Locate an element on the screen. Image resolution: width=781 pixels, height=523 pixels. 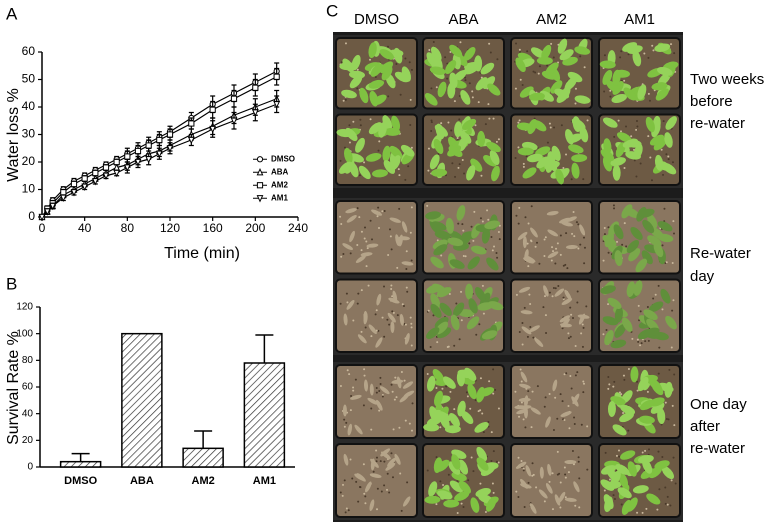
row-label: after is located at coordinates (705, 426).